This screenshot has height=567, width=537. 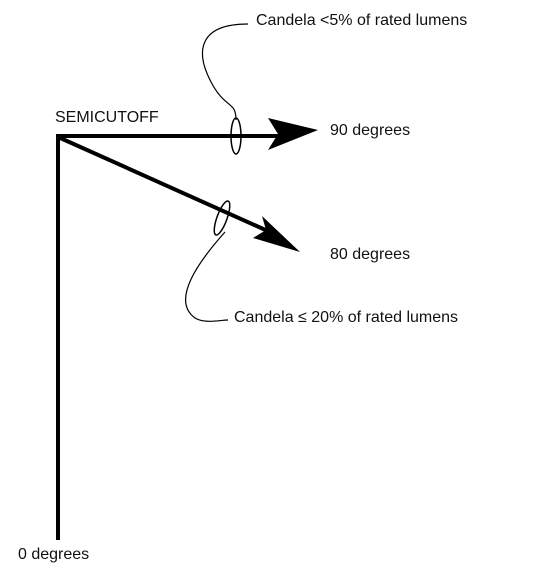 I want to click on leader-bottom, so click(x=207, y=276).